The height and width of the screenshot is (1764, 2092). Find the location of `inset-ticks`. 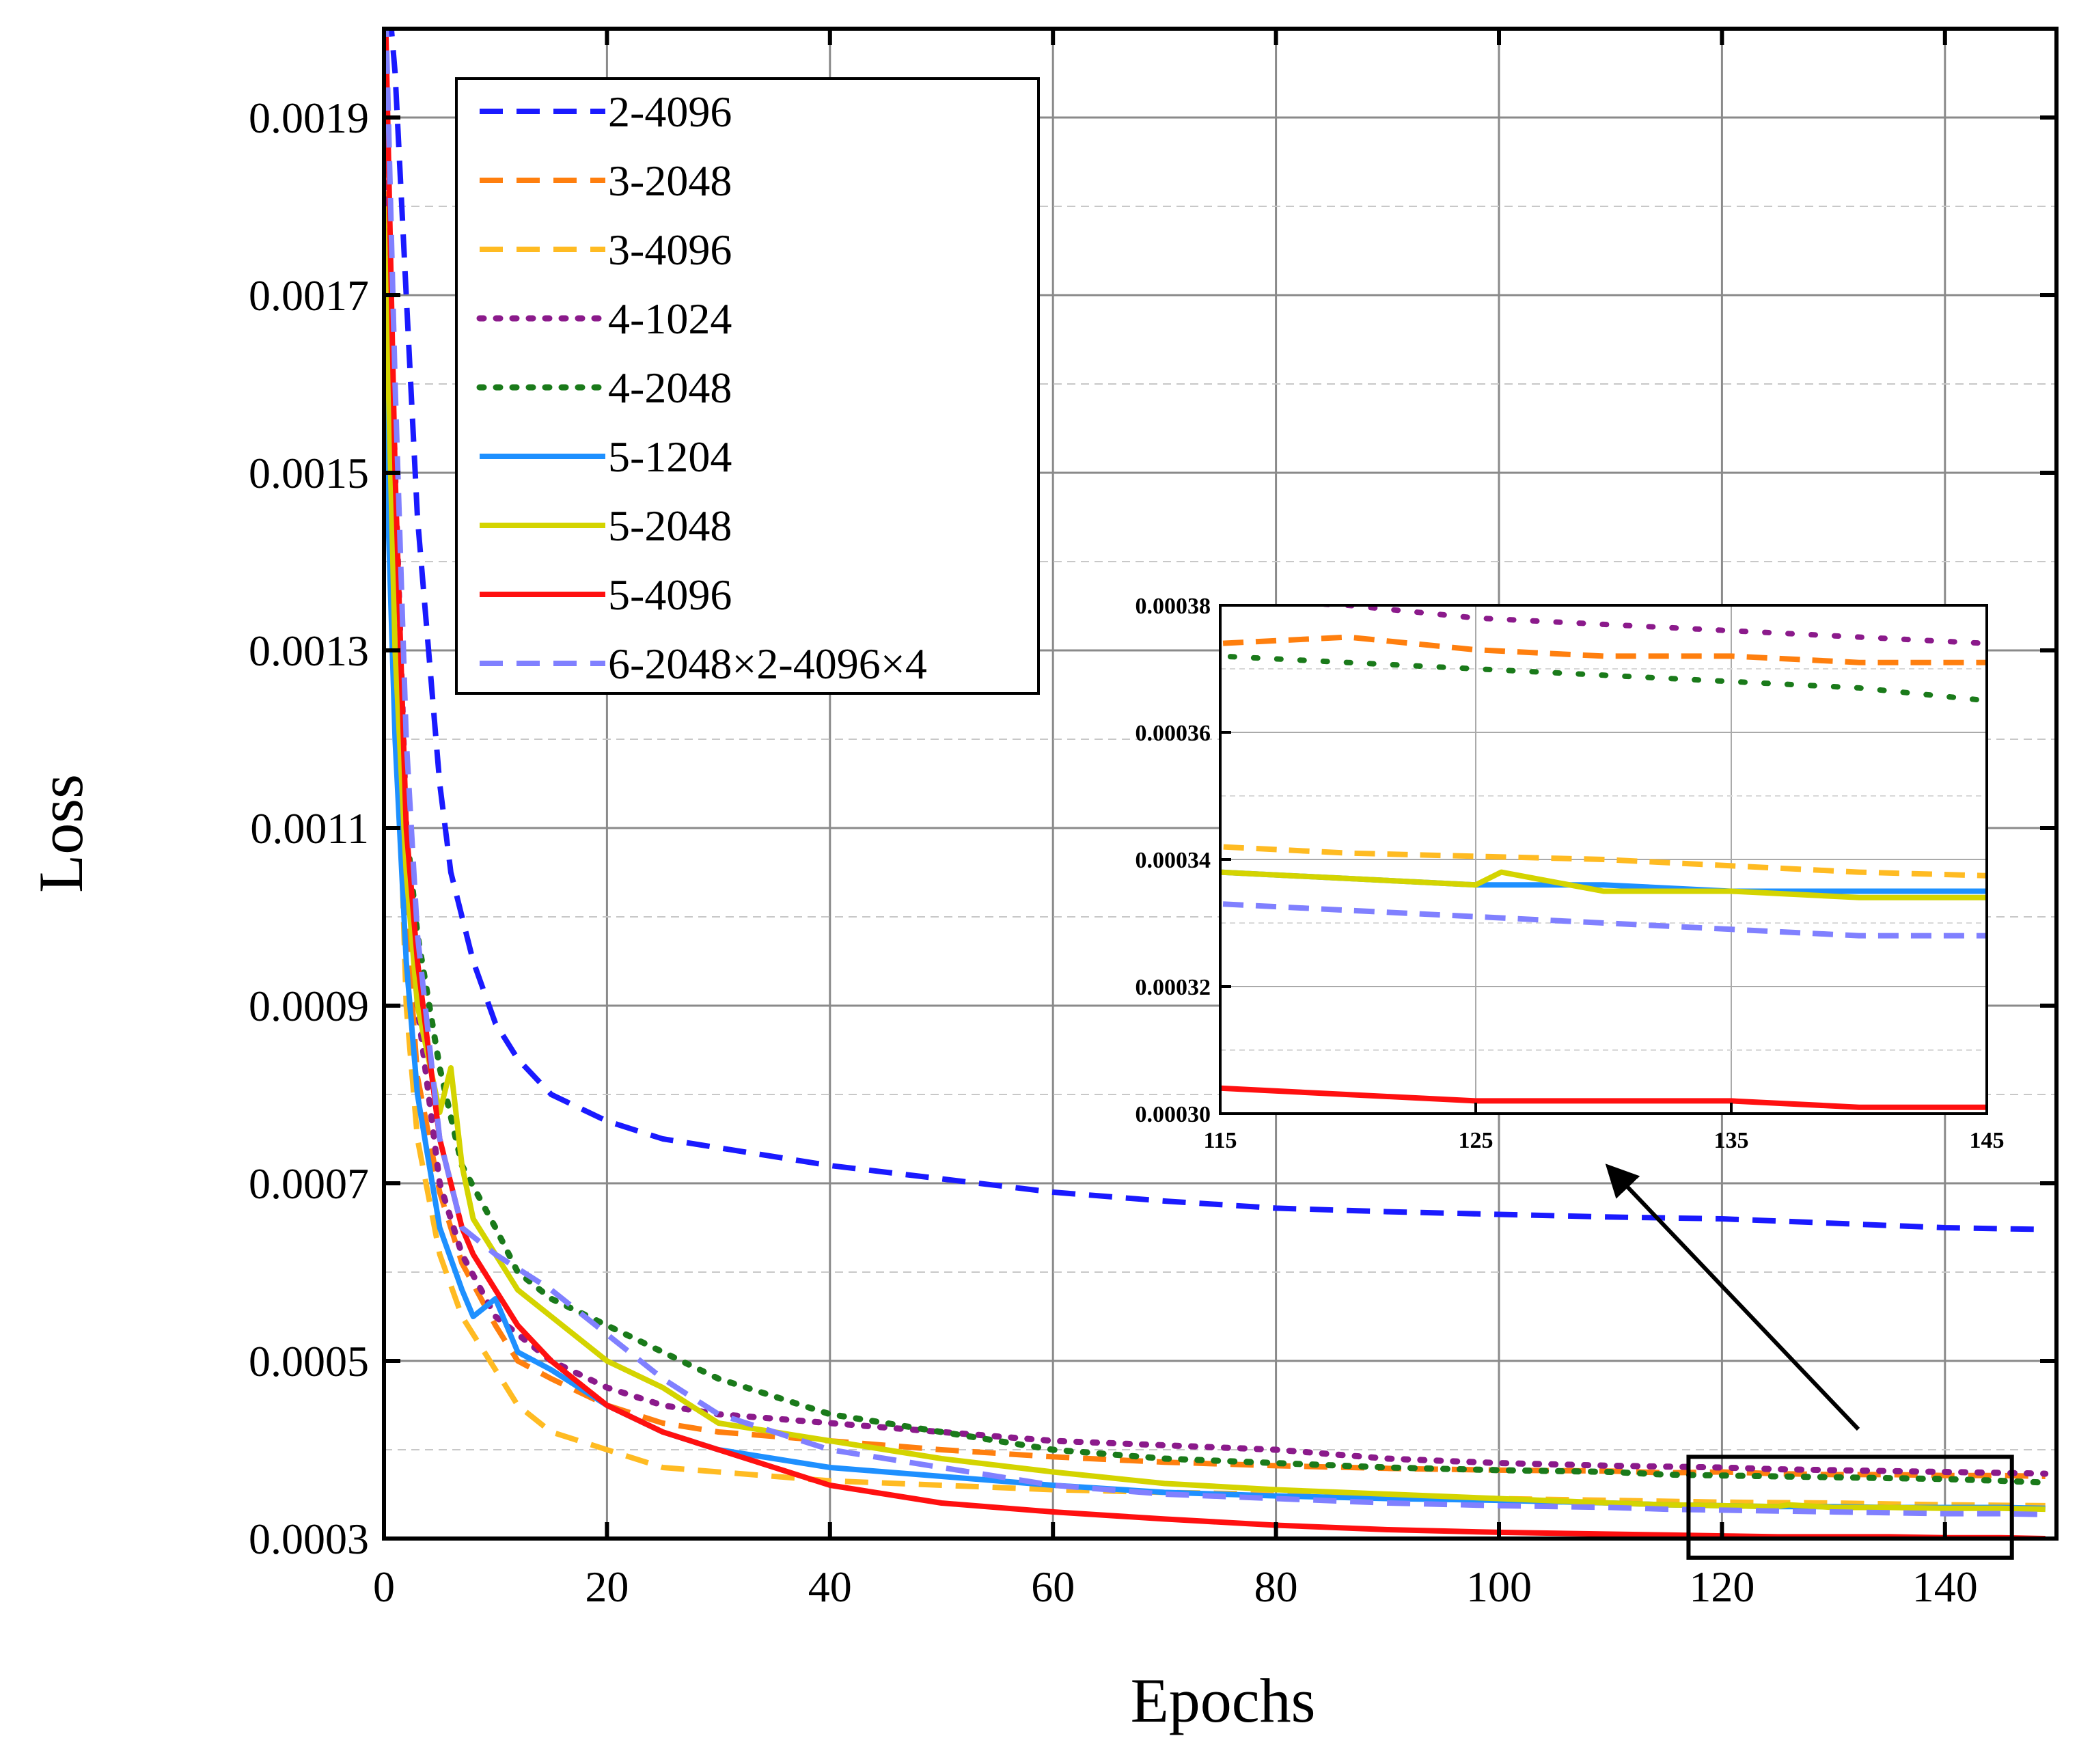

inset-ticks is located at coordinates (1604, 859).